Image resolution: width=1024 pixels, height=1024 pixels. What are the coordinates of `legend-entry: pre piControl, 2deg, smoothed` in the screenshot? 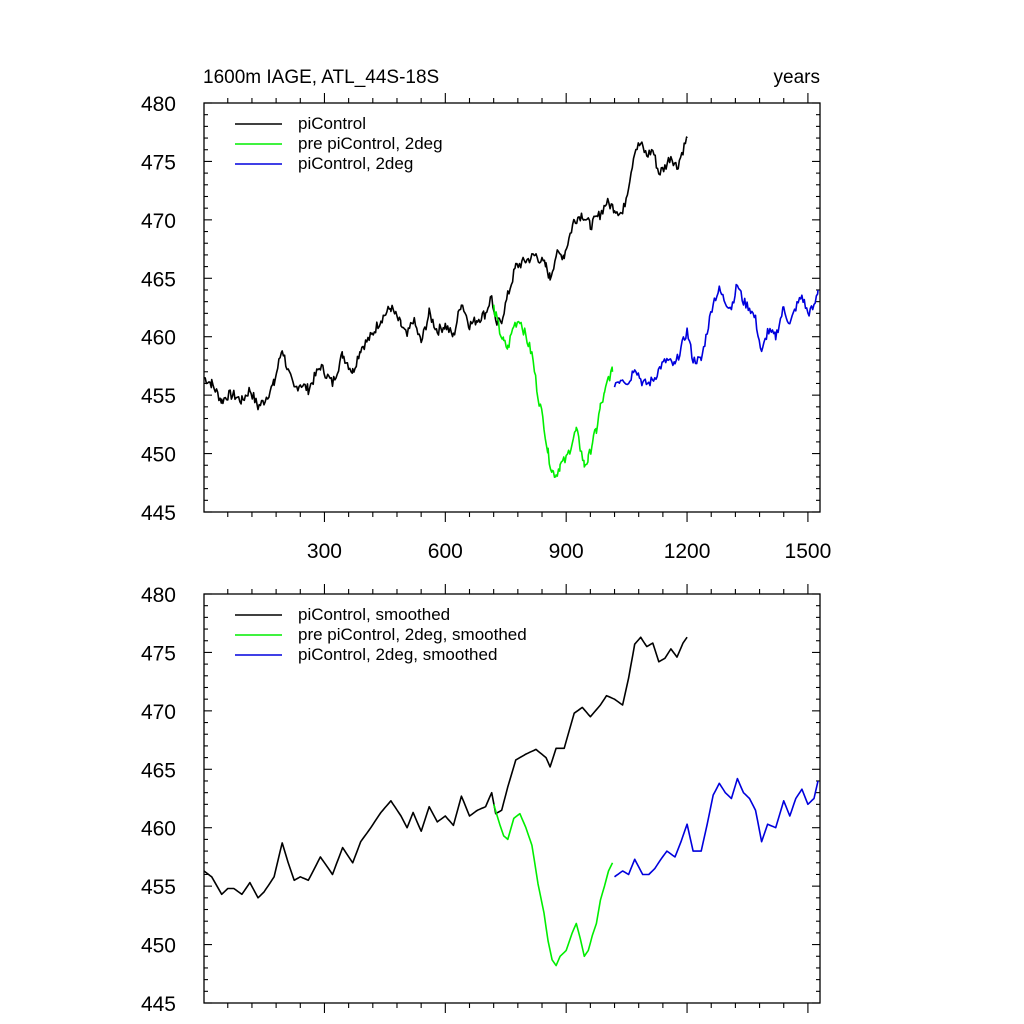 It's located at (412, 634).